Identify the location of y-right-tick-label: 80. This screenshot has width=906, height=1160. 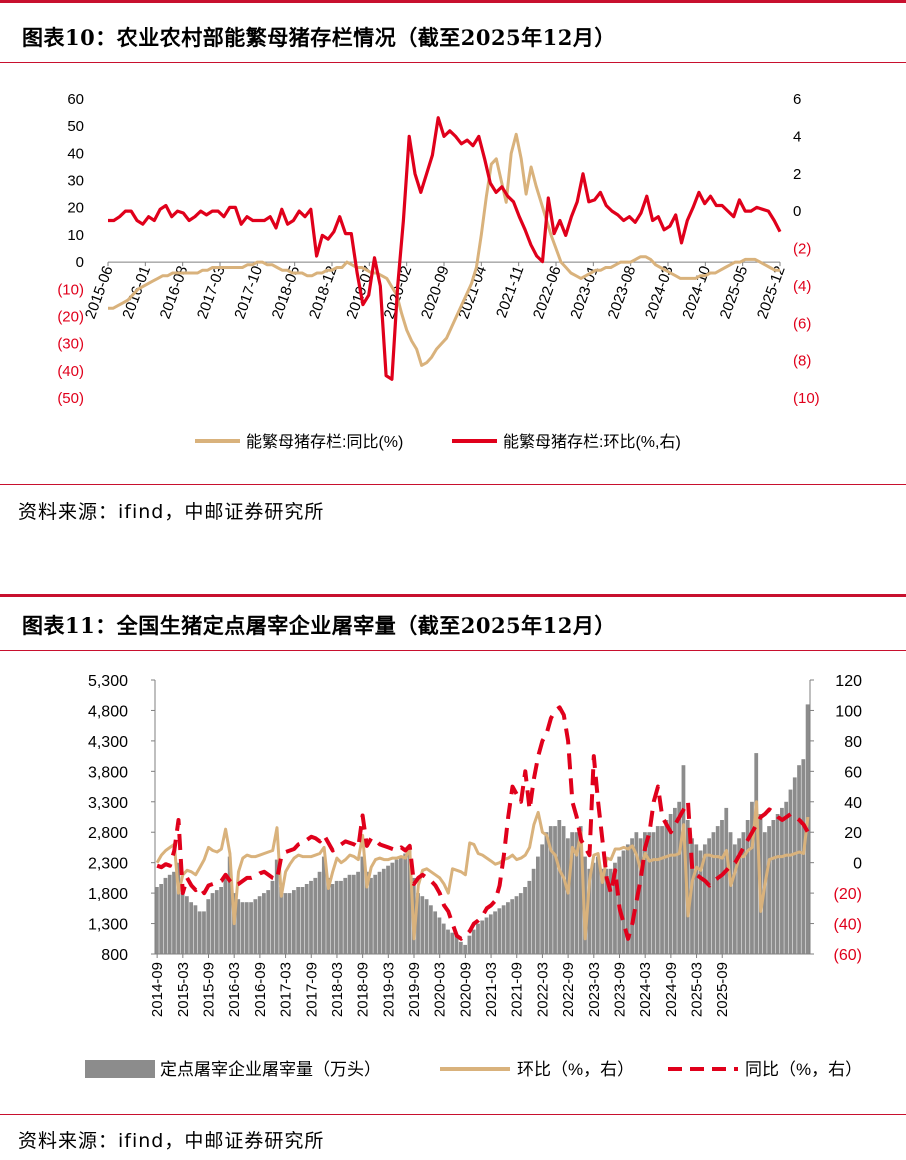
(853, 742).